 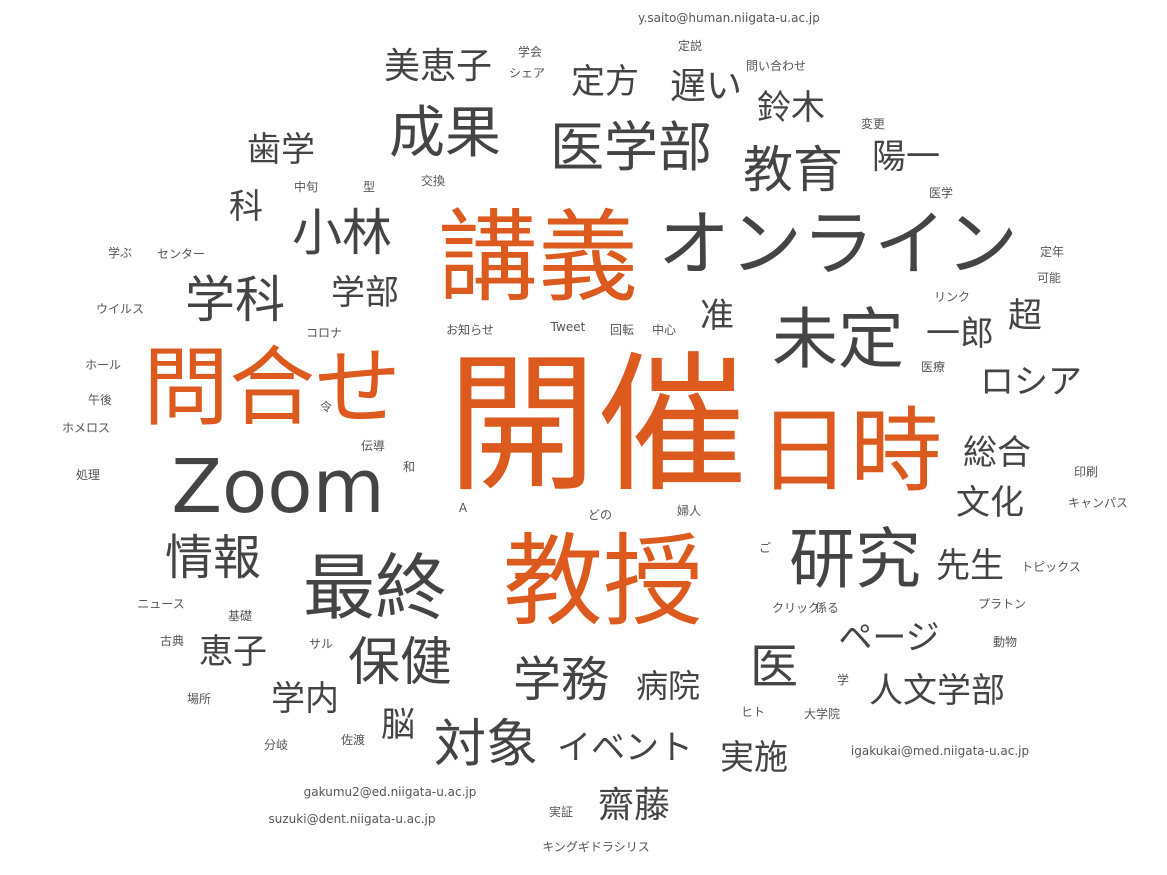 What do you see at coordinates (486, 745) in the screenshot?
I see `cloud-word: 対象` at bounding box center [486, 745].